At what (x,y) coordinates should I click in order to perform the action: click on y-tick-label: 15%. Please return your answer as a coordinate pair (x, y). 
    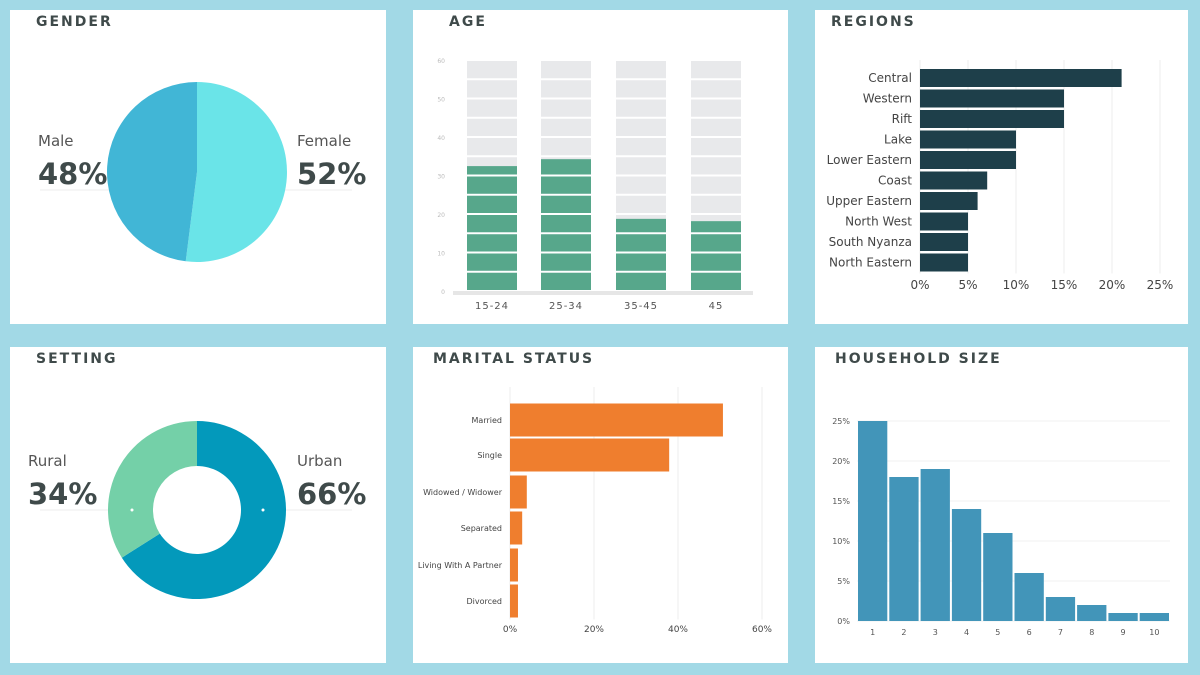
    Looking at the image, I should click on (841, 501).